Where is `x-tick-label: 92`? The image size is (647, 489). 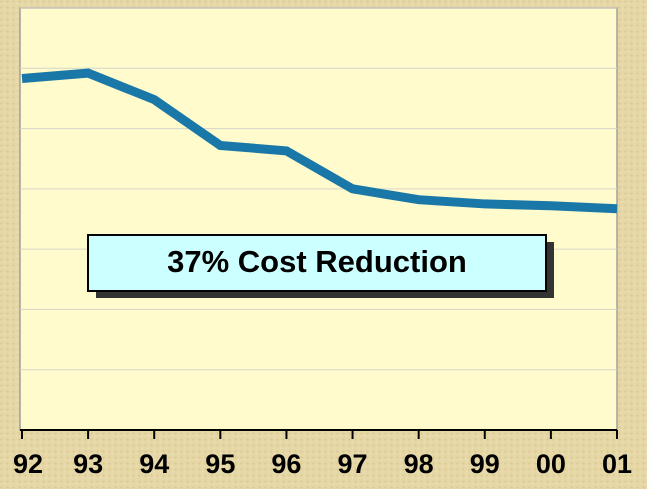
x-tick-label: 92 is located at coordinates (28, 464).